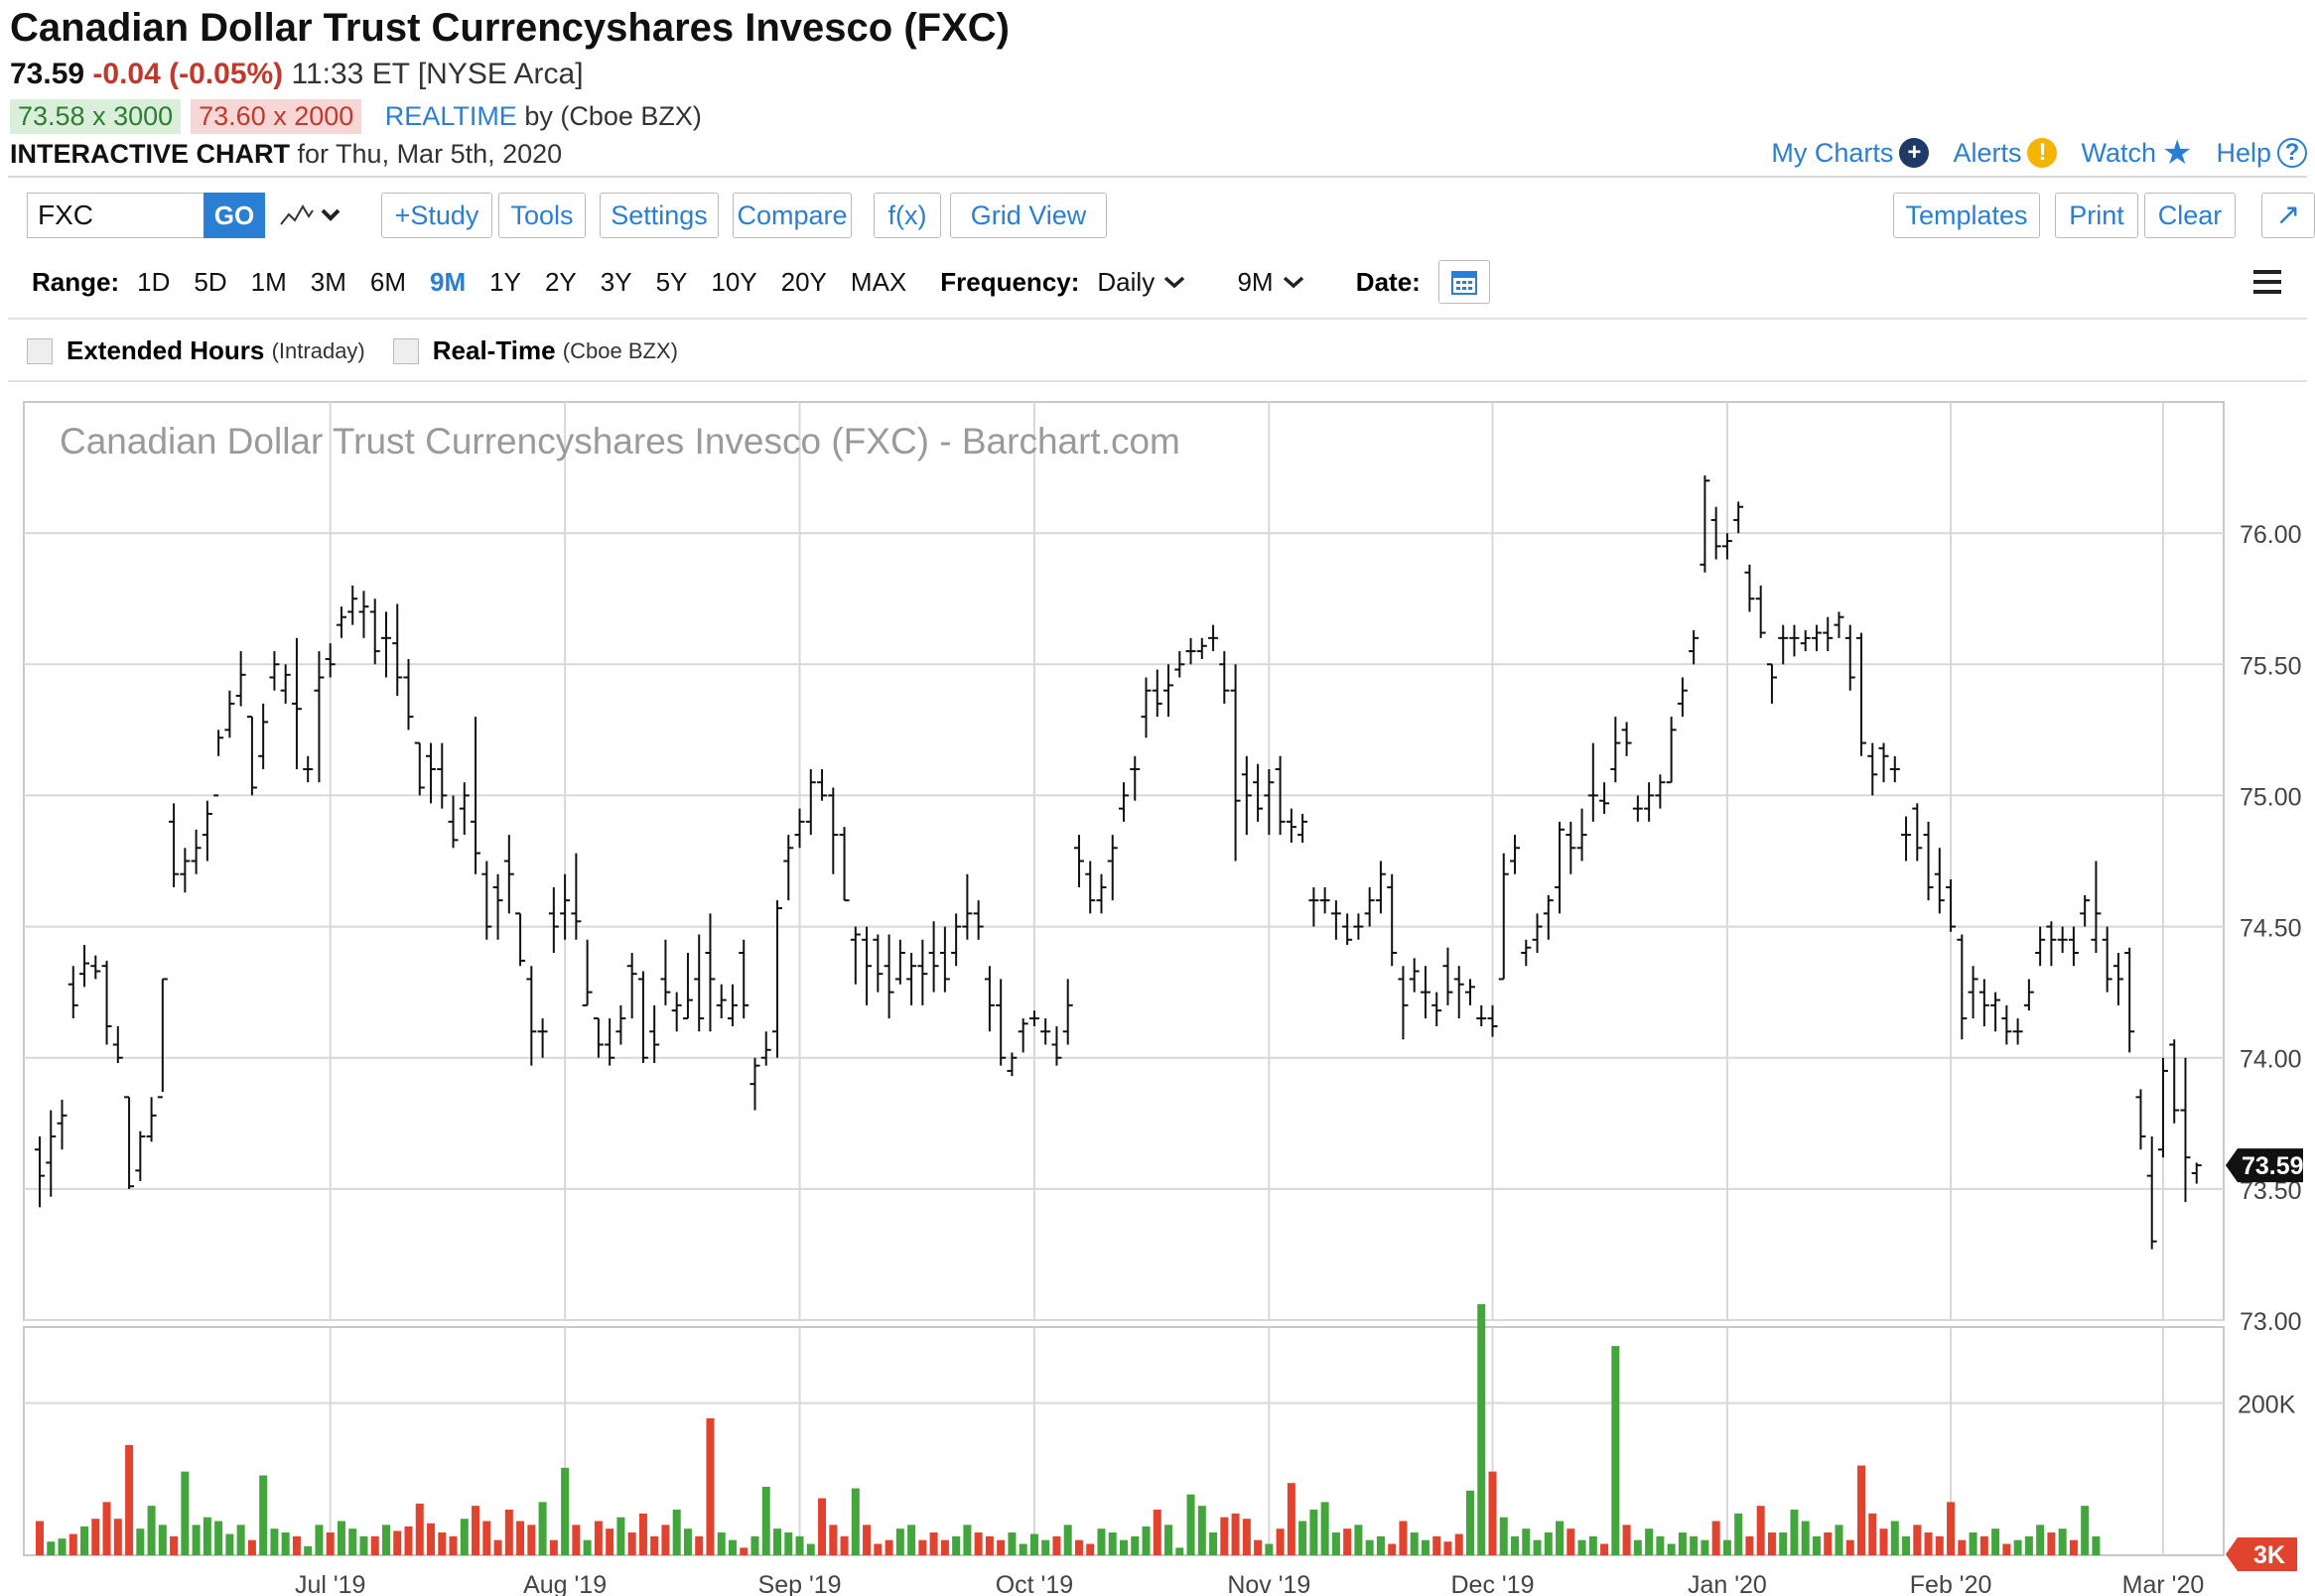 This screenshot has height=1596, width=2315. What do you see at coordinates (2267, 285) in the screenshot?
I see `menu-icon` at bounding box center [2267, 285].